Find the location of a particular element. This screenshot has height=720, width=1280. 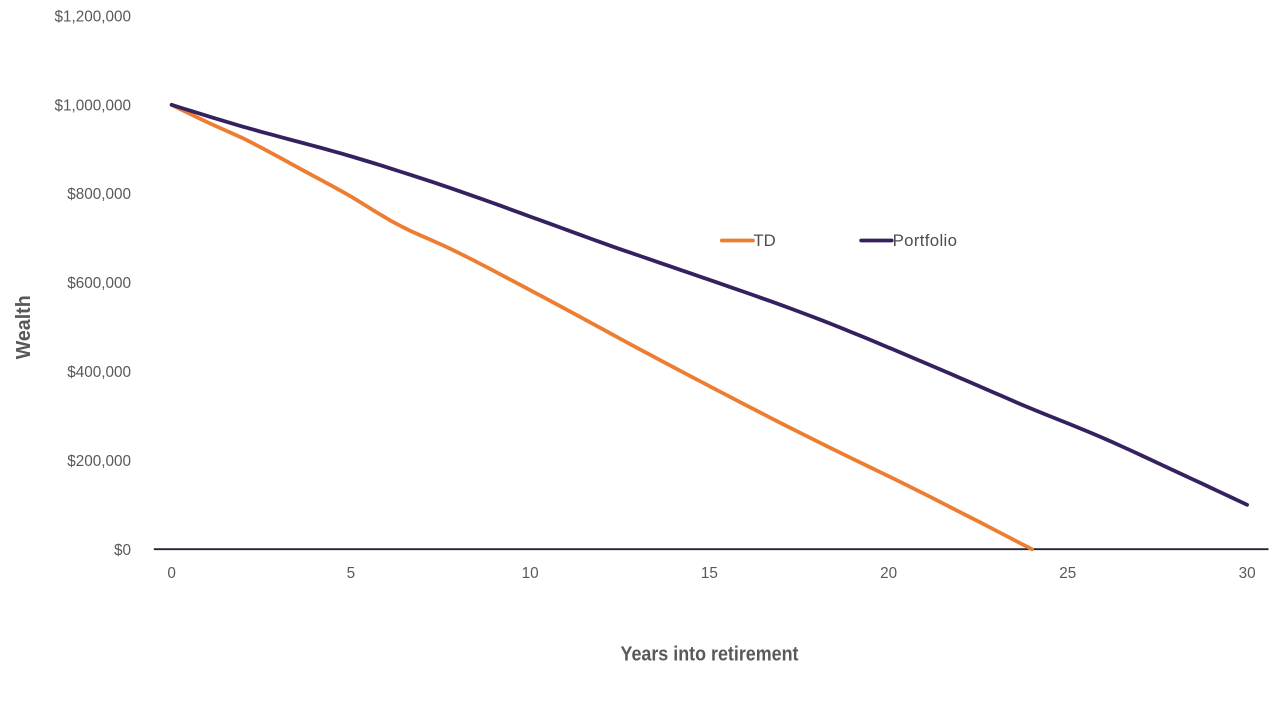

svg-text: 20 is located at coordinates (888, 573).